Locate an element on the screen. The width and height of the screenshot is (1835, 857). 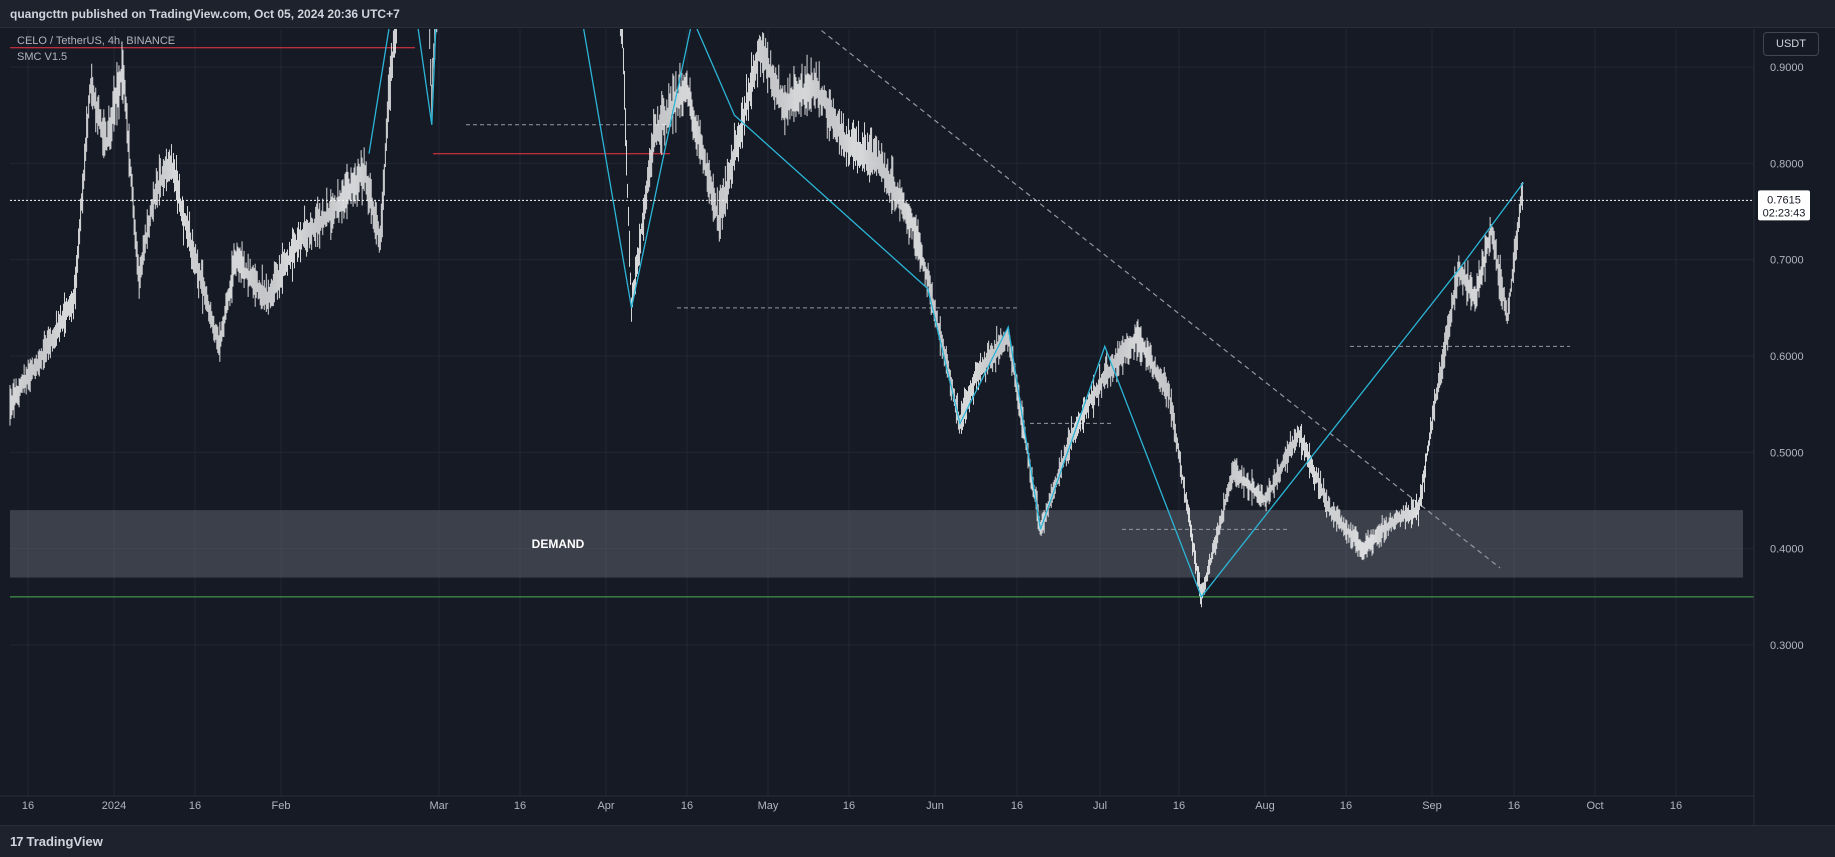
demand-label: DEMAND is located at coordinates (558, 544).